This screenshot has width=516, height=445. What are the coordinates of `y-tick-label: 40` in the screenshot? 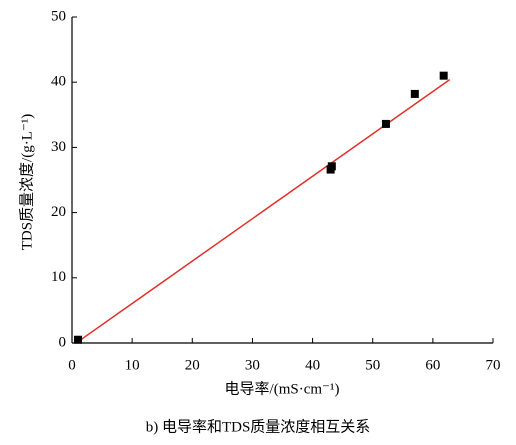 It's located at (58, 82).